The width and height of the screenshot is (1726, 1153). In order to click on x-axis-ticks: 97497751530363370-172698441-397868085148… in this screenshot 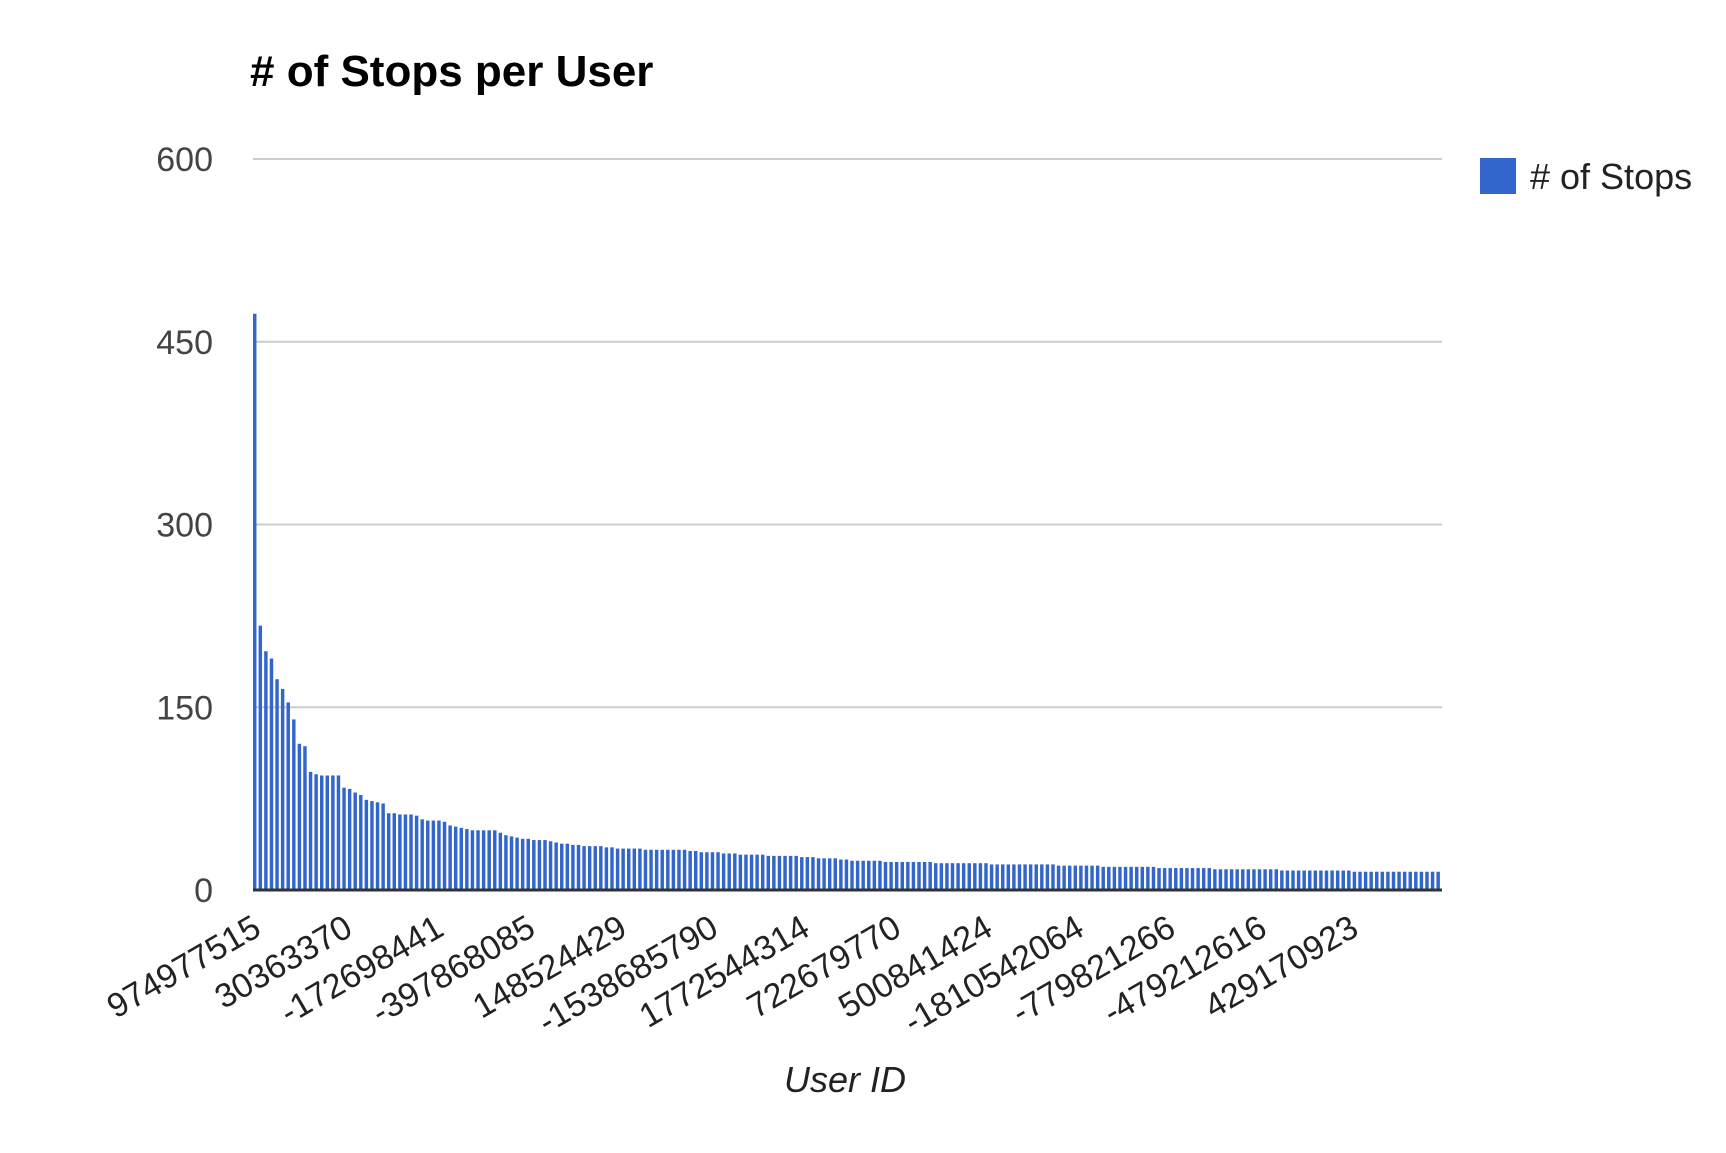, I will do `click(733, 974)`.